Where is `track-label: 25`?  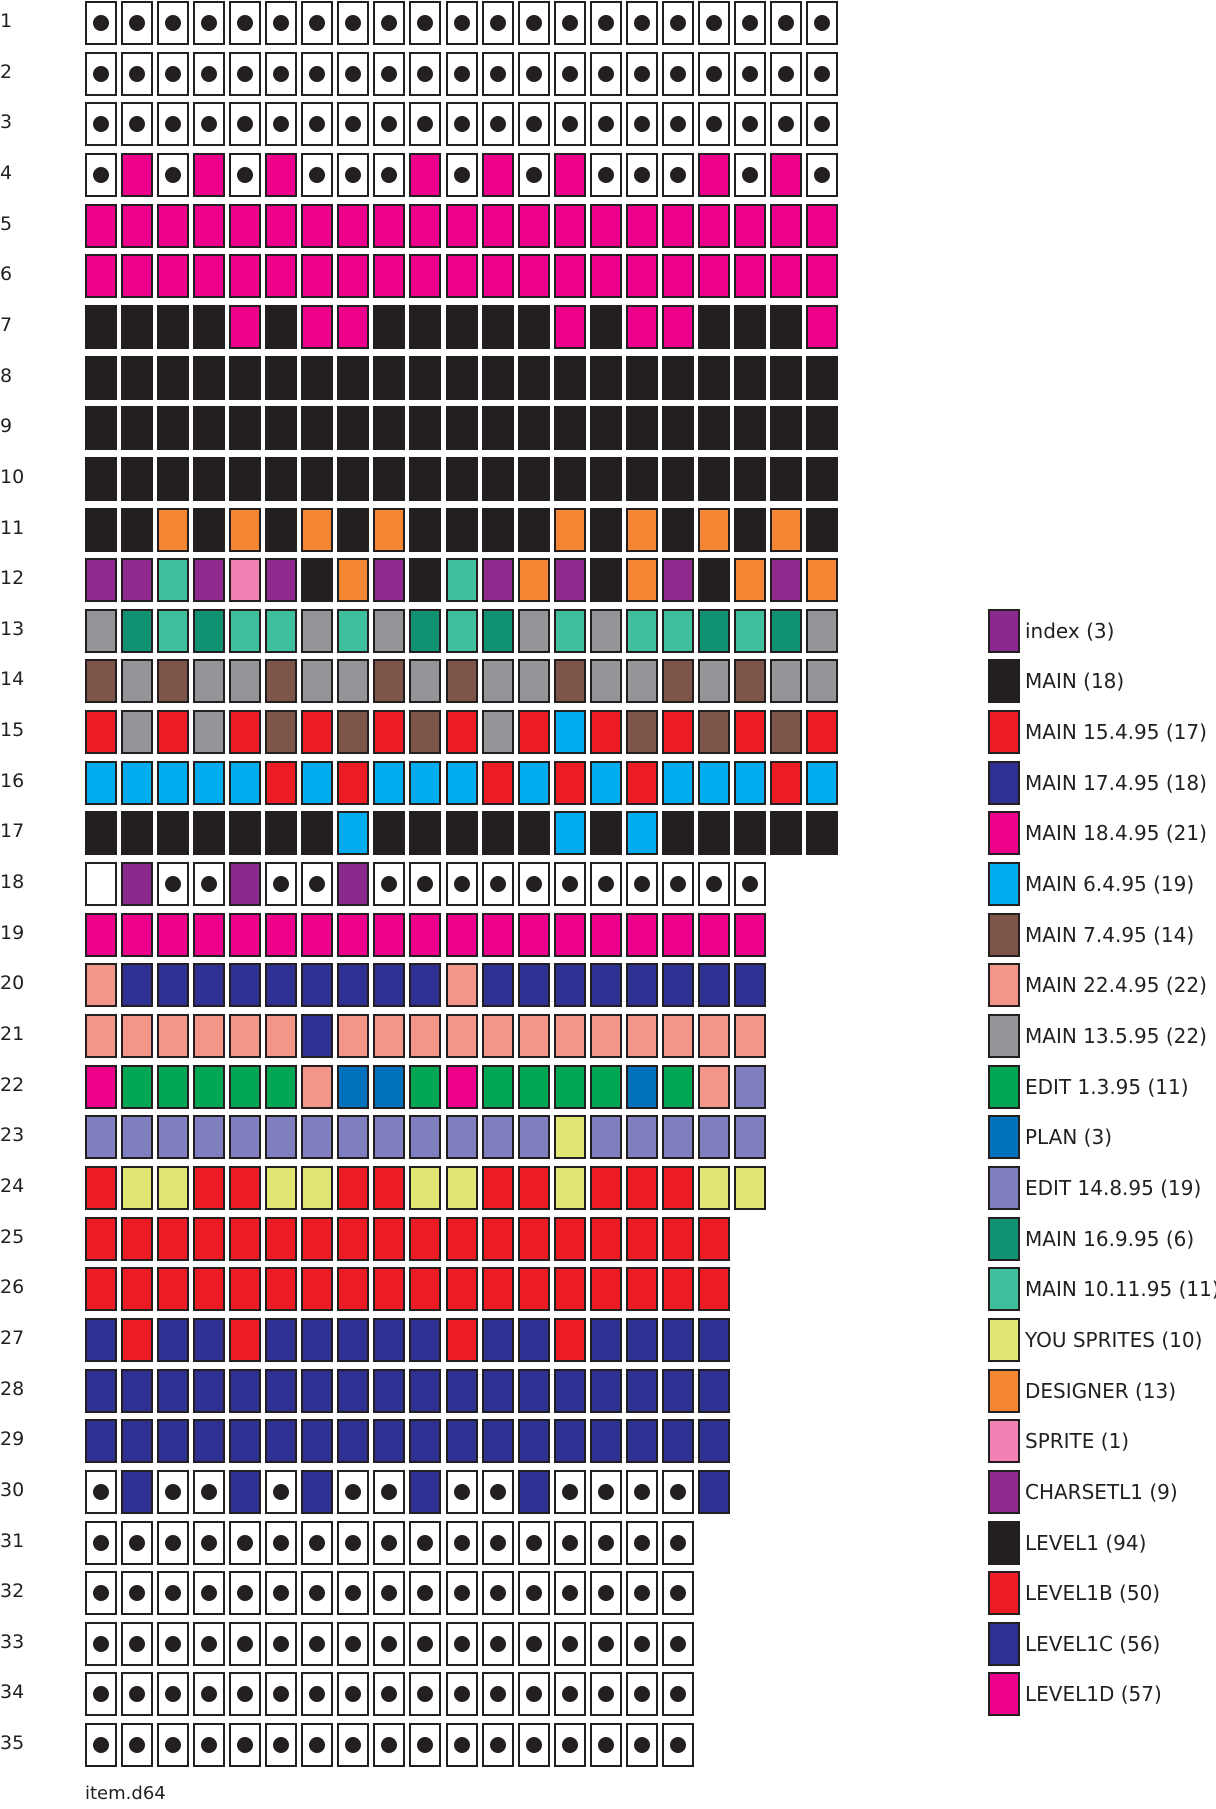 track-label: 25 is located at coordinates (12, 1236).